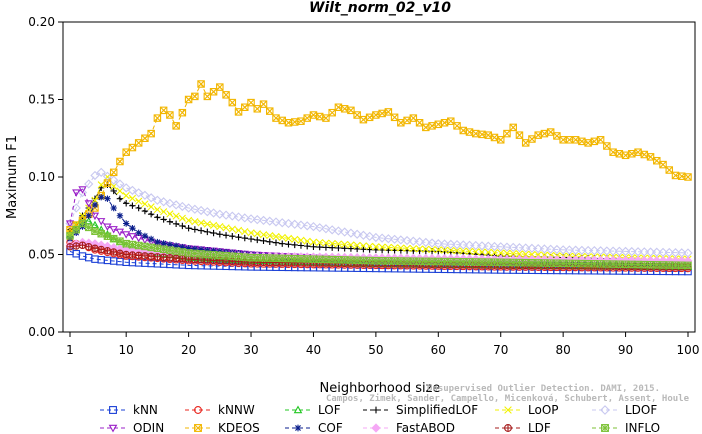  I want to click on x-tick-label: 40, so click(313, 350).